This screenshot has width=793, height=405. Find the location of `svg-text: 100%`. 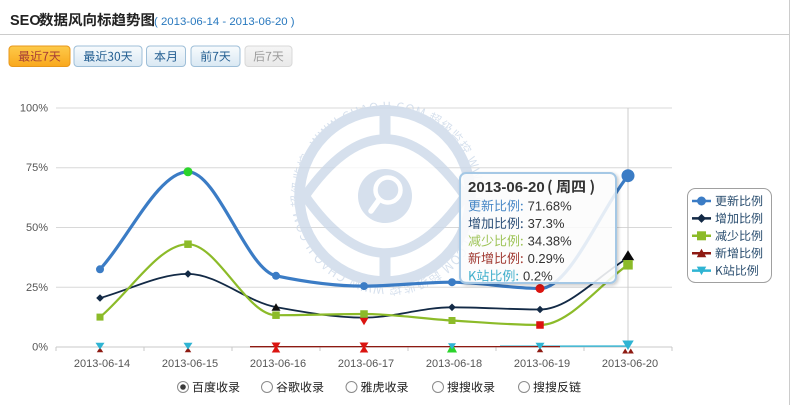

svg-text: 100% is located at coordinates (34, 109).